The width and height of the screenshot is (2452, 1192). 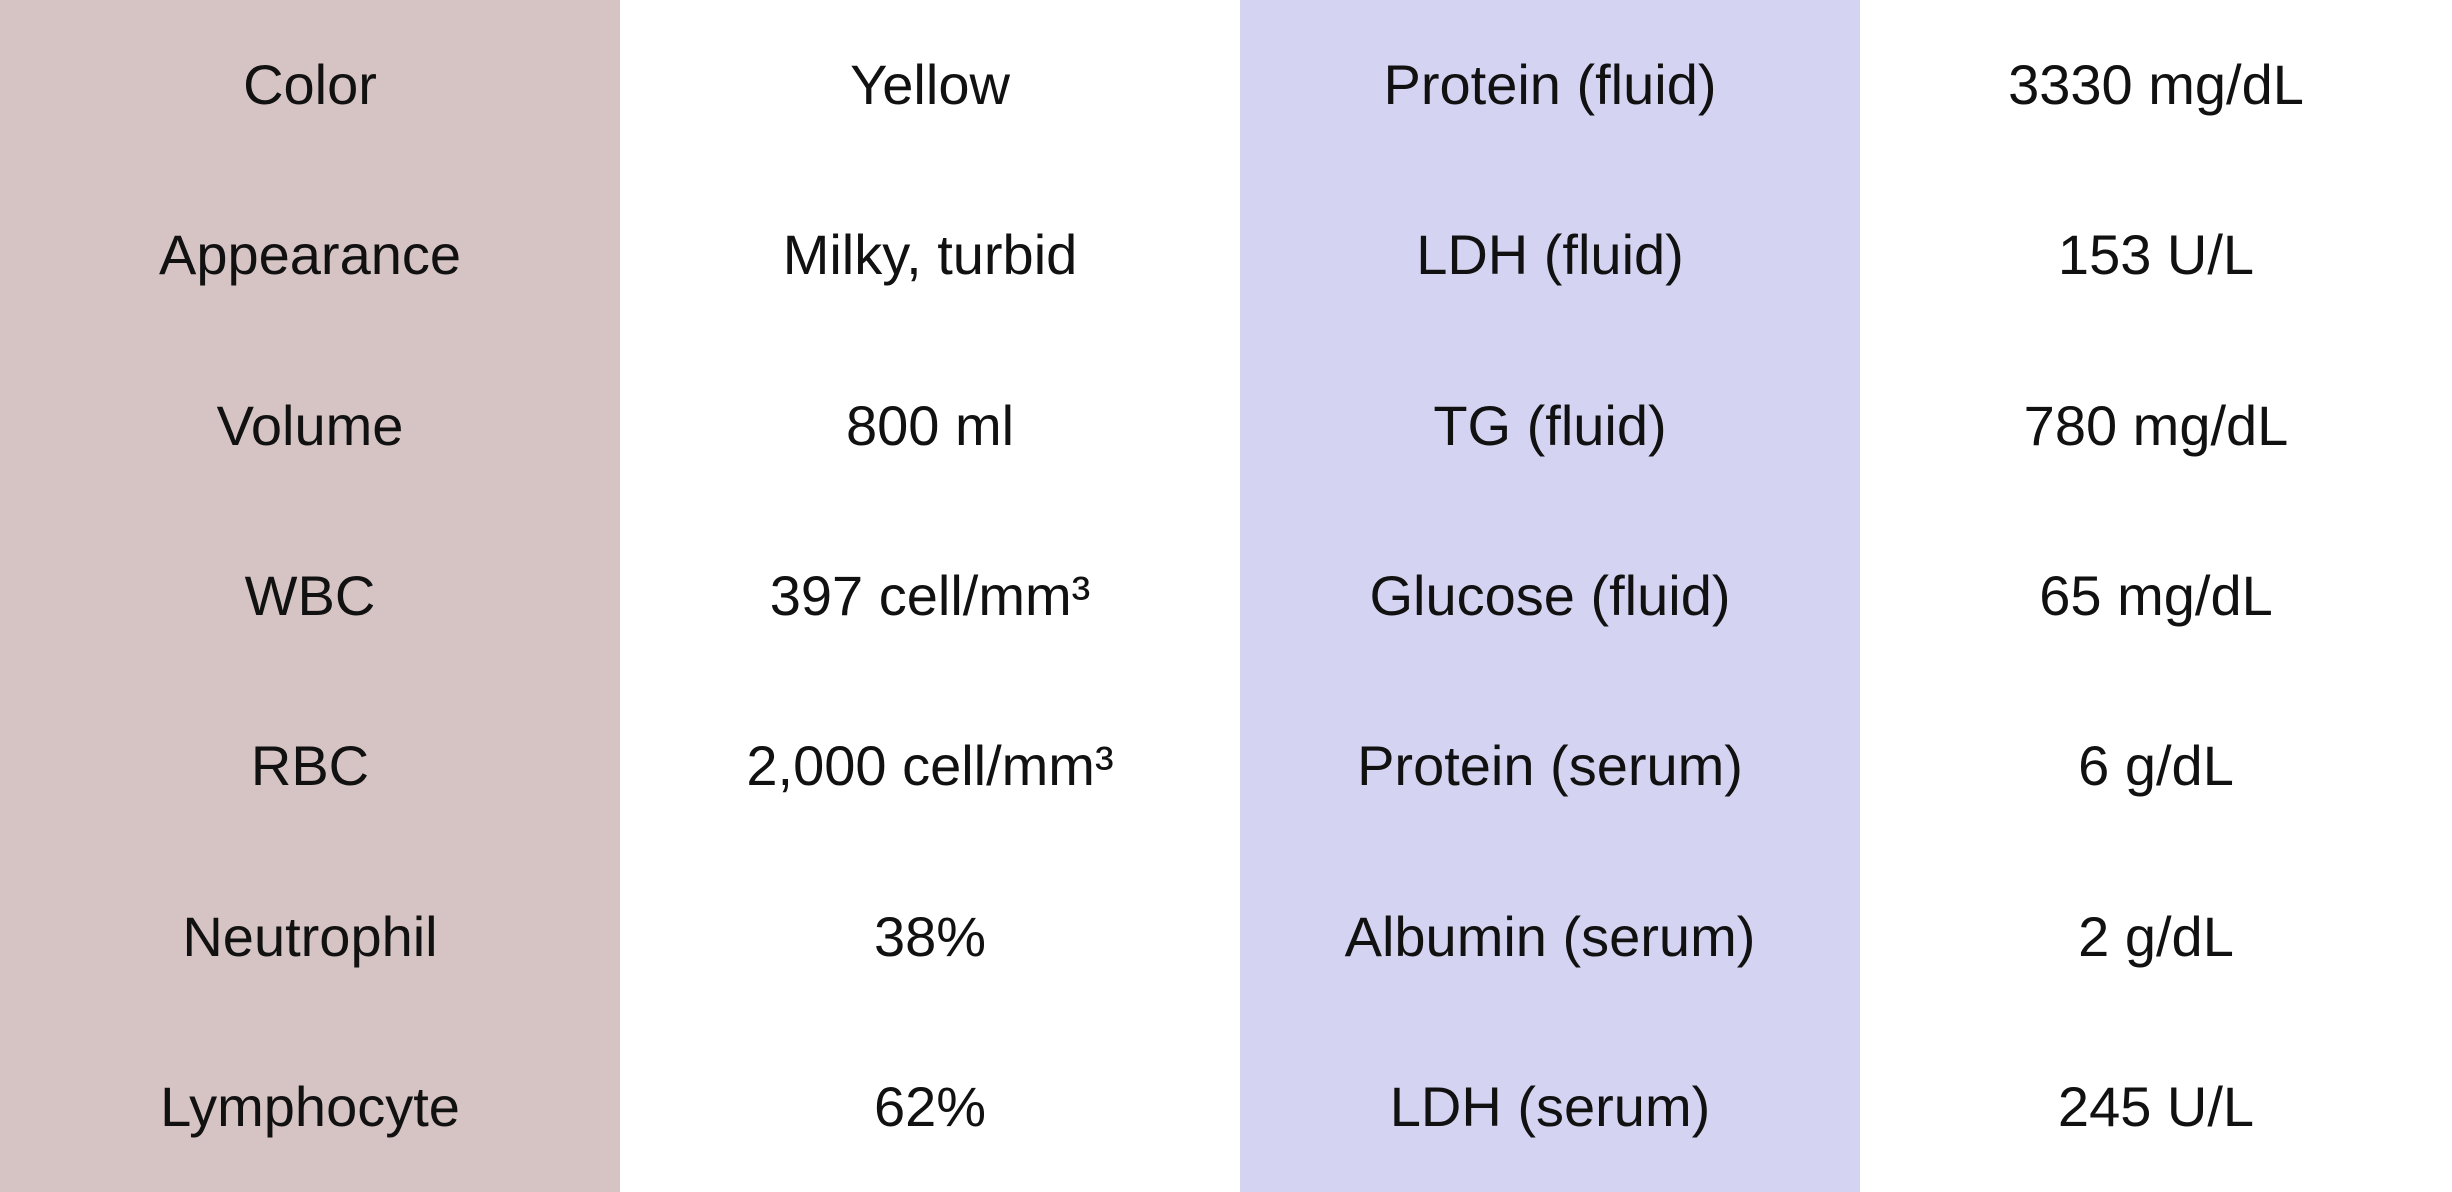 What do you see at coordinates (930, 936) in the screenshot?
I see `value-cell-neutrophil: 38%` at bounding box center [930, 936].